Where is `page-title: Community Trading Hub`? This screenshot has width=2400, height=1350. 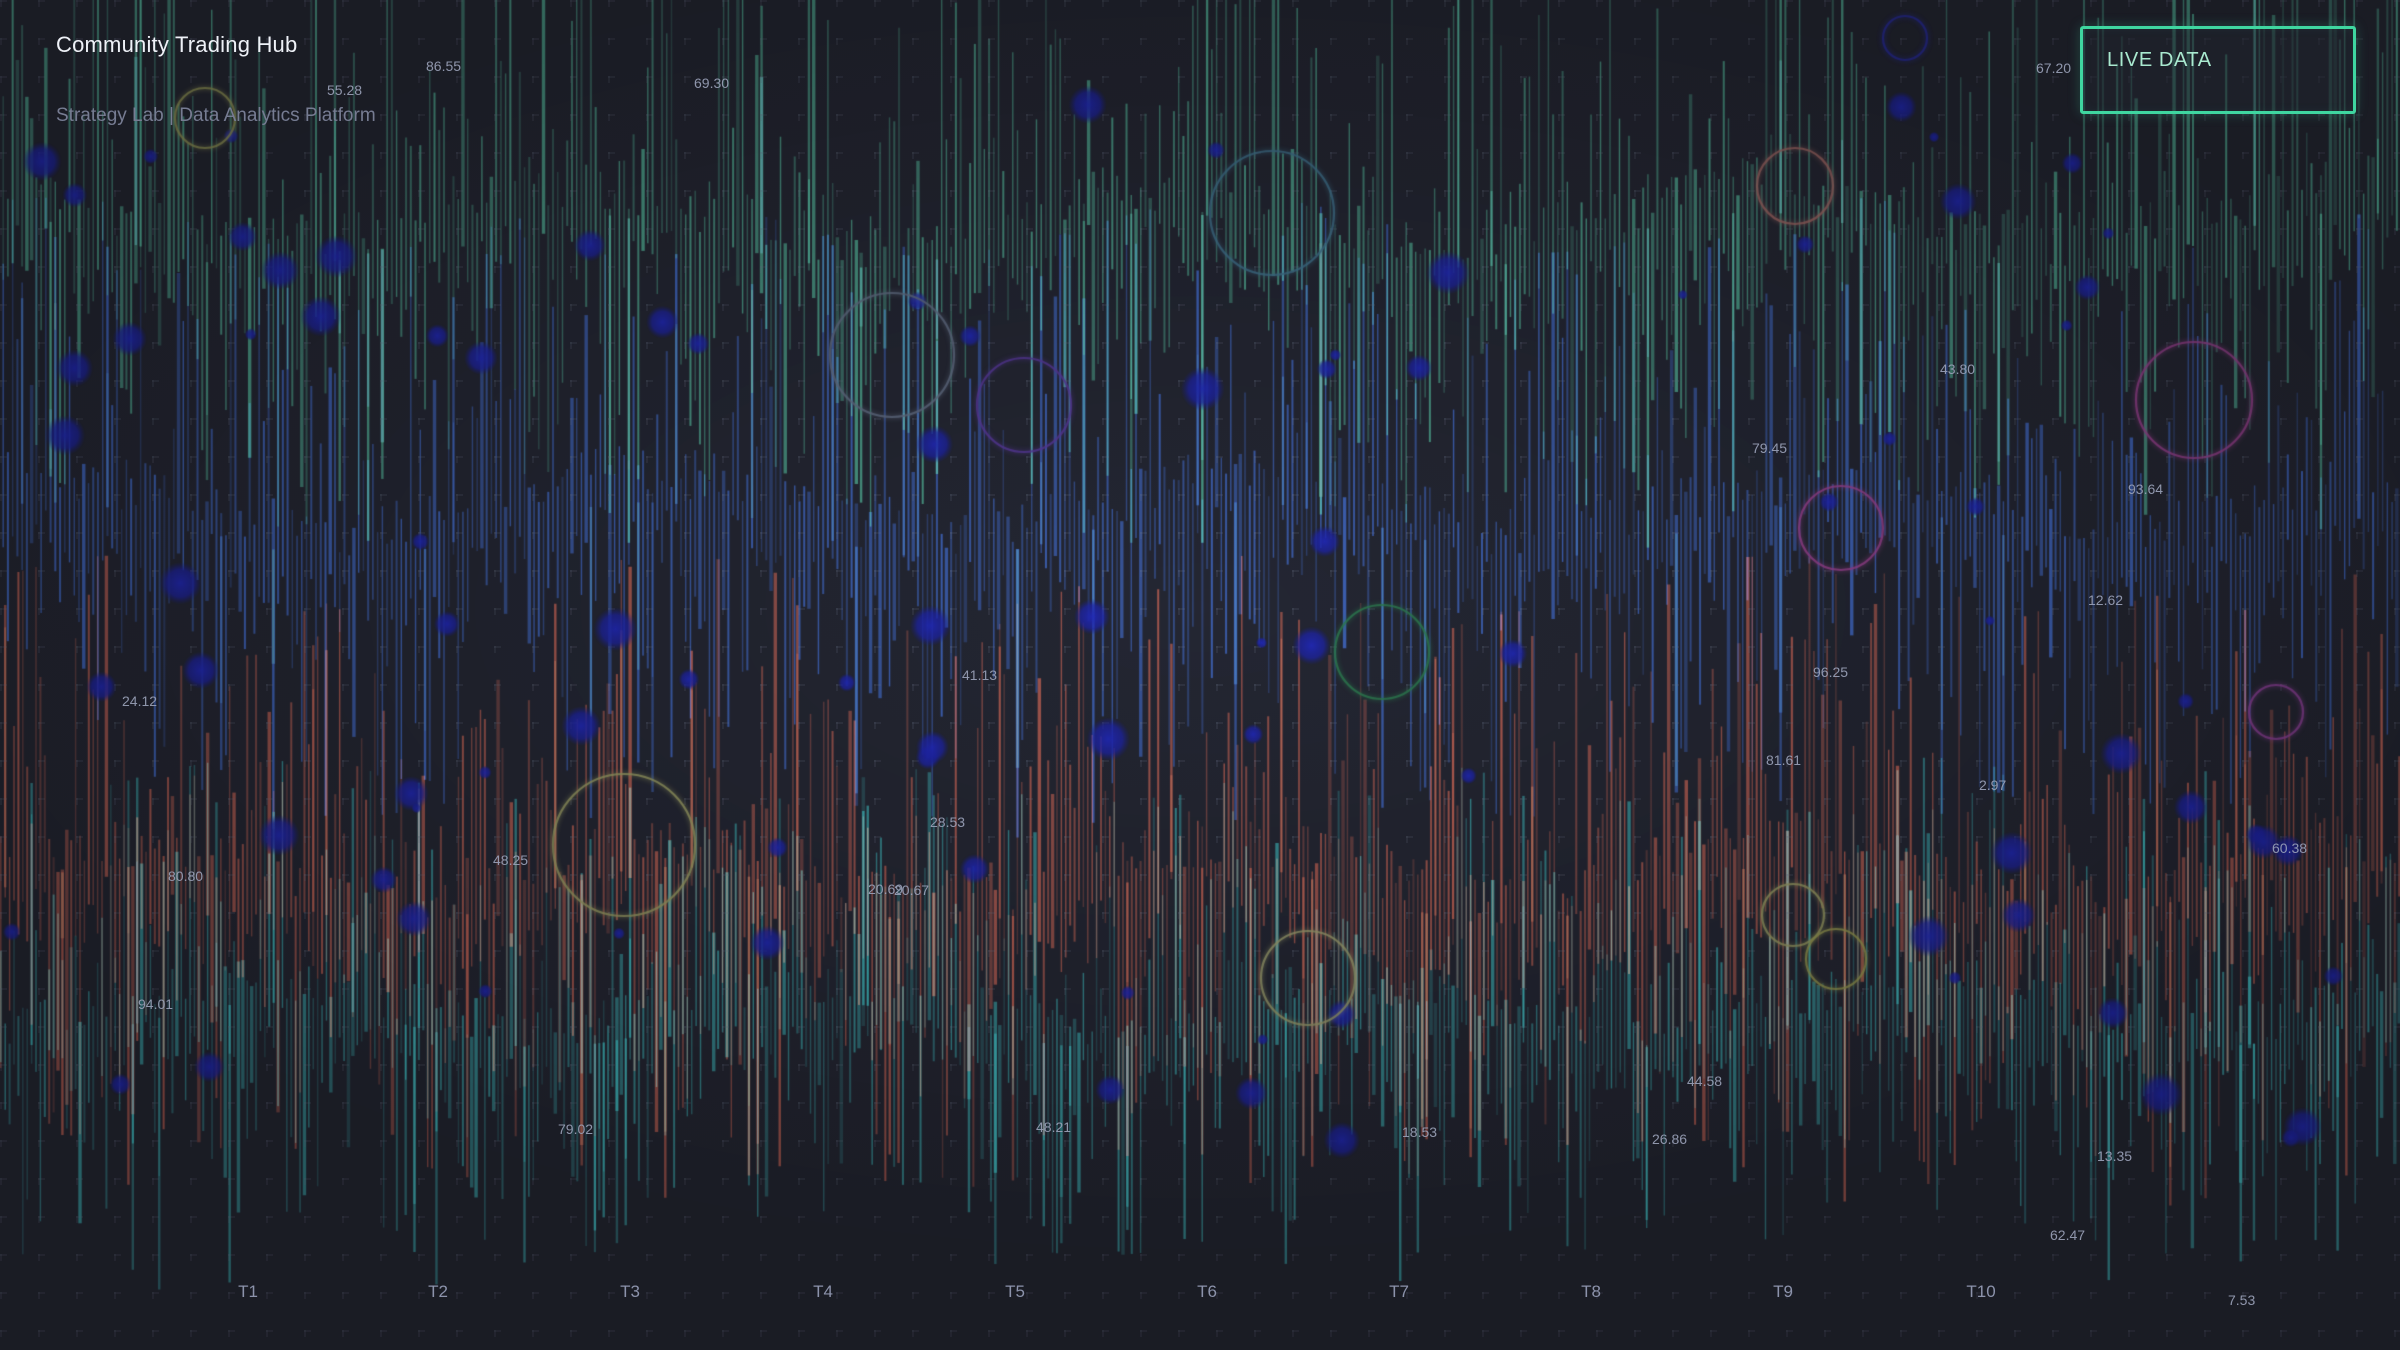 page-title: Community Trading Hub is located at coordinates (177, 44).